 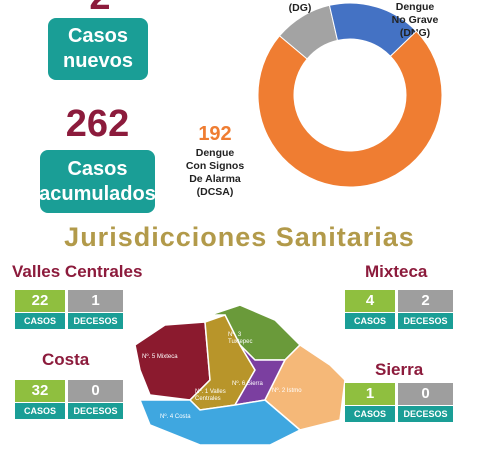 I want to click on map-label: Nº. 5 Mixteca, so click(x=160, y=356).